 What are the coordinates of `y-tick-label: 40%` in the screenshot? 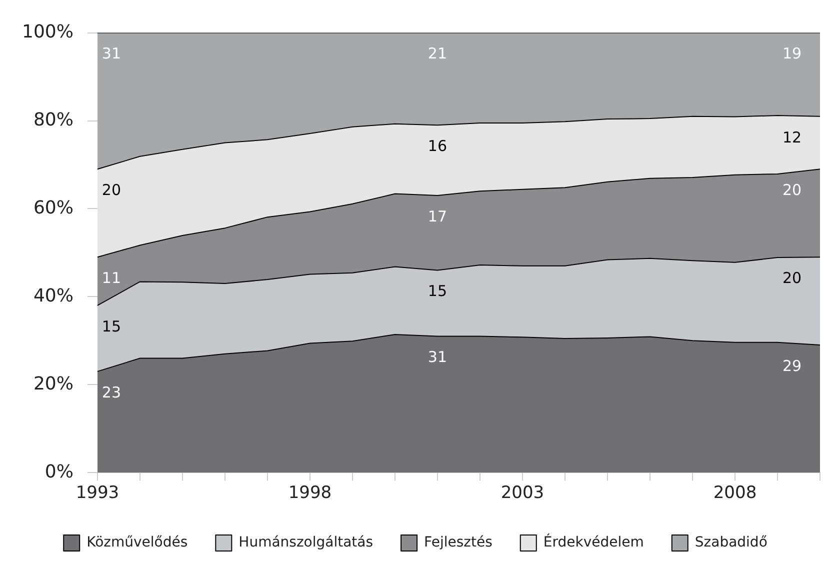 It's located at (53, 295).